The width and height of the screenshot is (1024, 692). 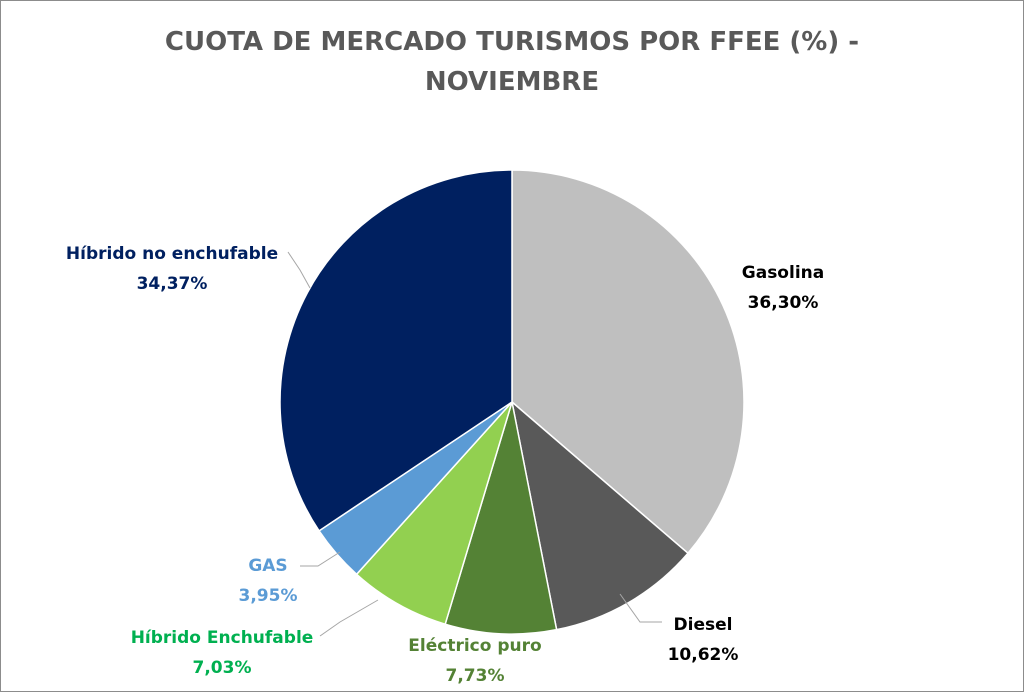 I want to click on slice-name-label-hibrido-enchufable: Híbrido Enchufable, so click(x=222, y=638).